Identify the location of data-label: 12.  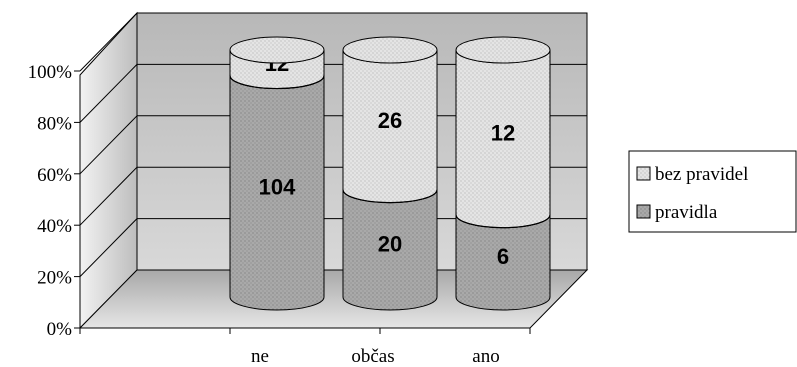
(503, 132).